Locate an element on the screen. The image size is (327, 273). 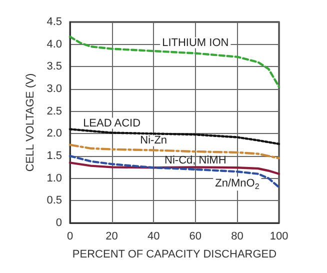
y-tick-label: 3.5 is located at coordinates (54, 66).